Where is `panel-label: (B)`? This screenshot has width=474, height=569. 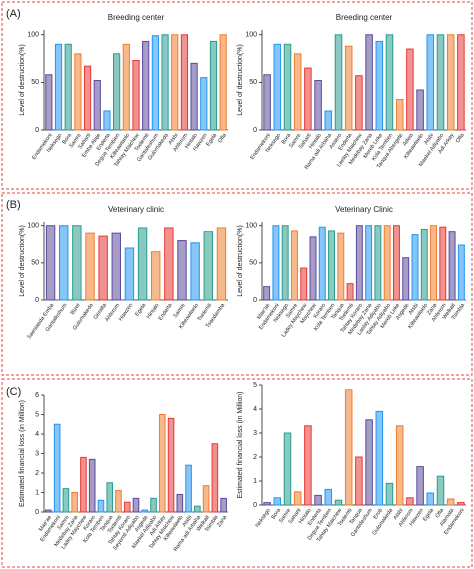
panel-label: (B) is located at coordinates (13, 205).